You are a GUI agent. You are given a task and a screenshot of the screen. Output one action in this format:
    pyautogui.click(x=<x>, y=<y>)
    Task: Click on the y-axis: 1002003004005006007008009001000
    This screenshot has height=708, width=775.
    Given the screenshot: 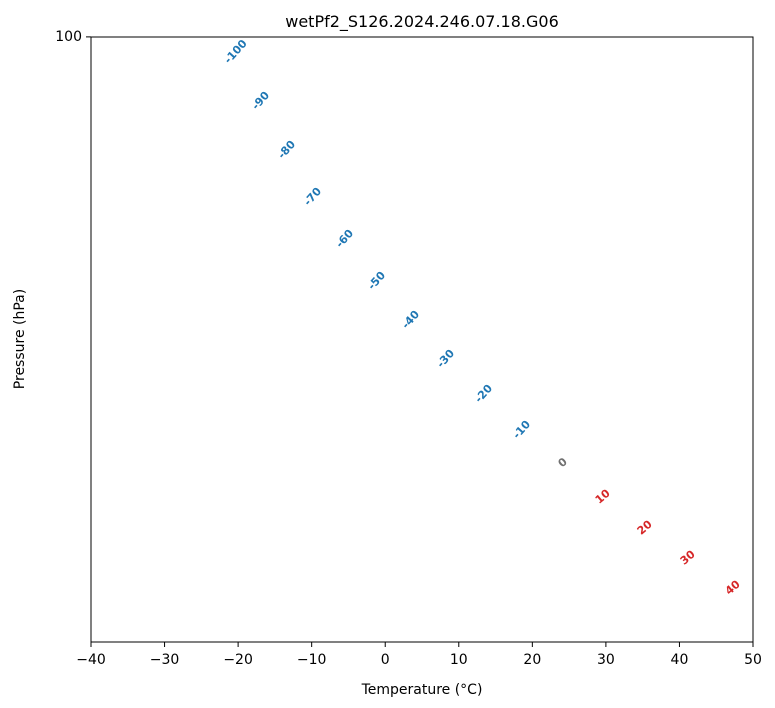 What is the action you would take?
    pyautogui.click(x=73, y=37)
    